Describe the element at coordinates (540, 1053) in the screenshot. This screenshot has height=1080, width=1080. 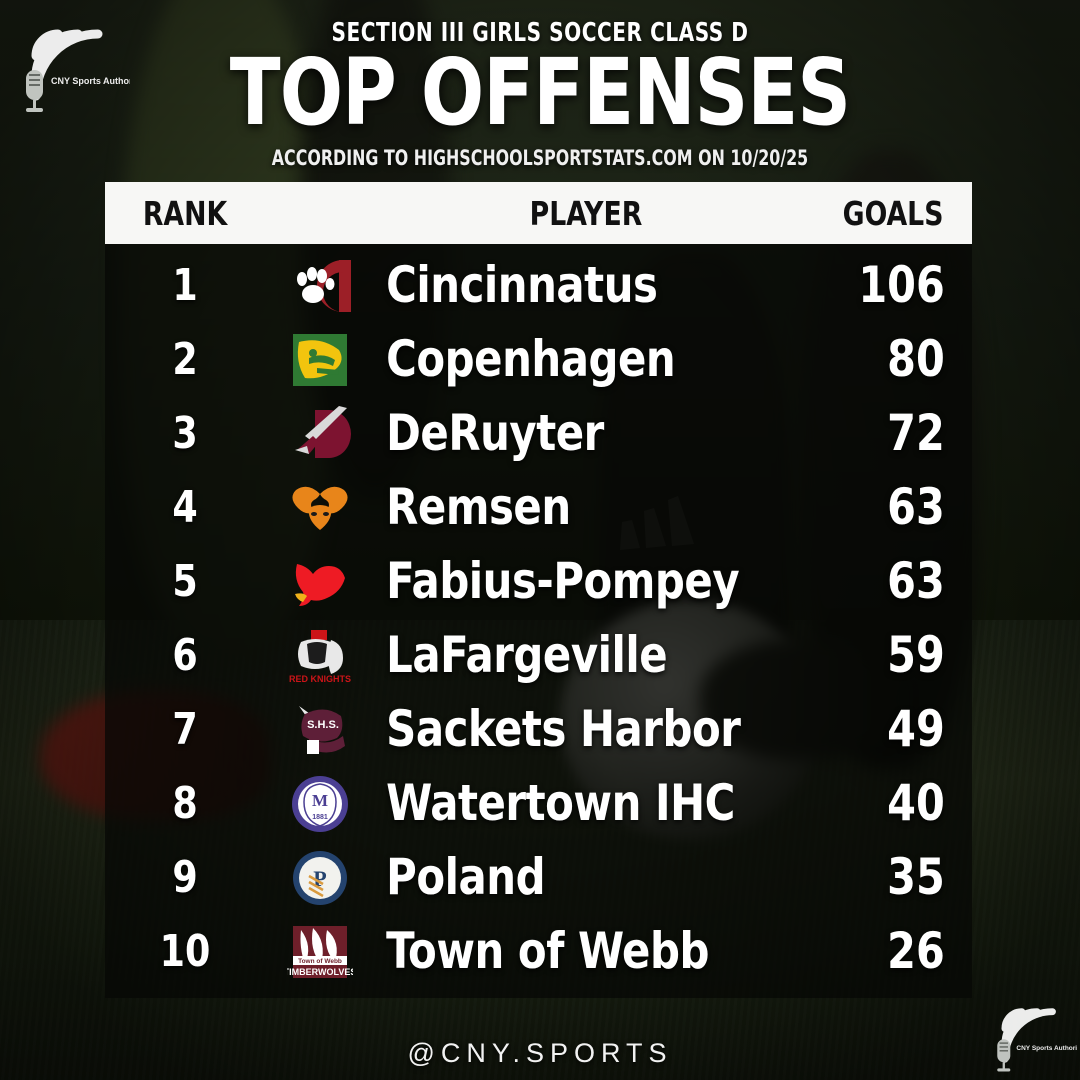
I see `footer-handle: @CNY.SPORTS` at that location.